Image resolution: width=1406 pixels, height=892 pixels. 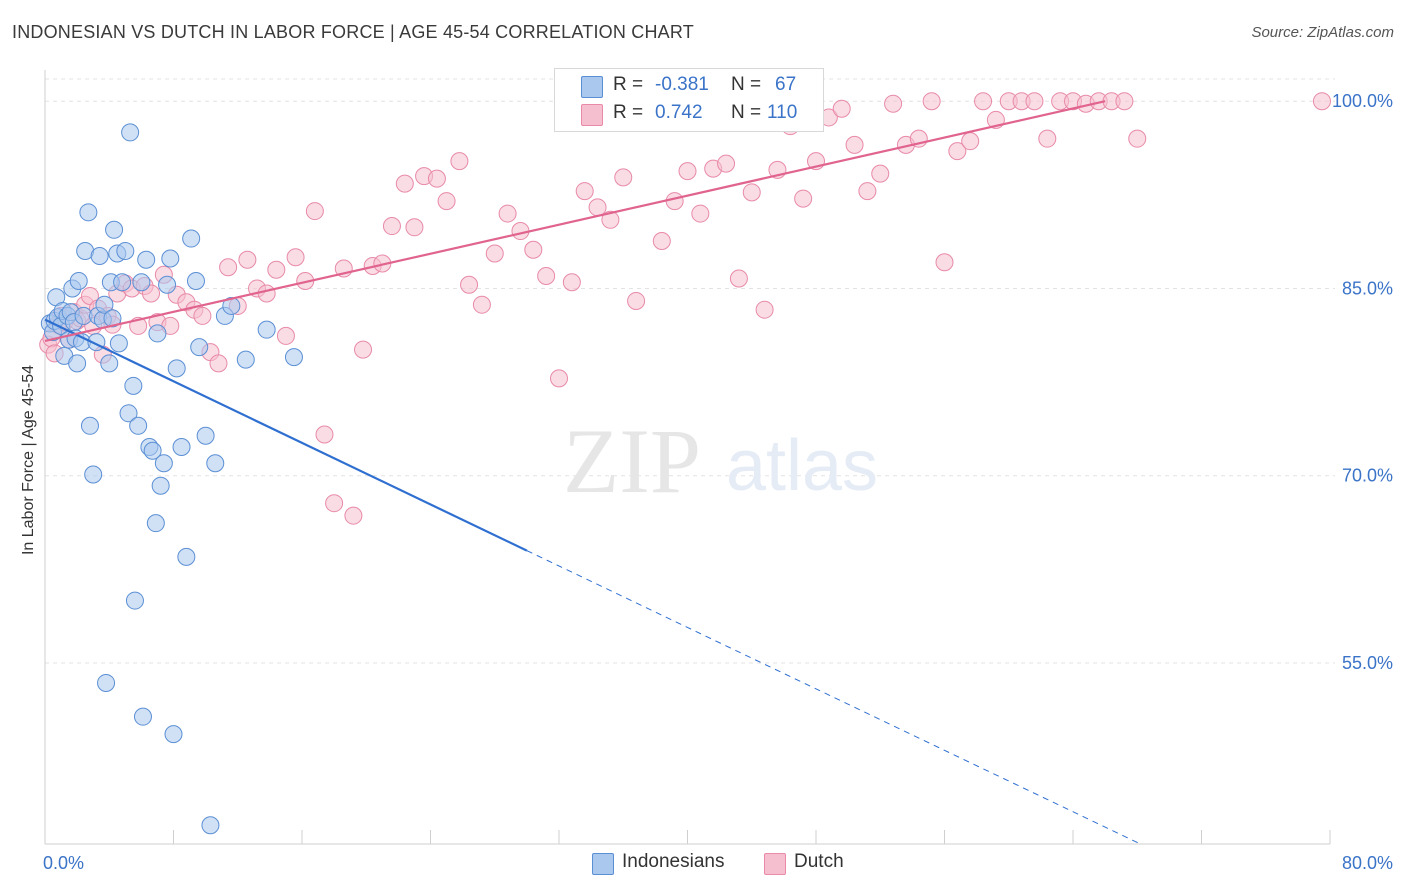 I want to click on x-tick-label: 0.0%, so click(x=63, y=863).